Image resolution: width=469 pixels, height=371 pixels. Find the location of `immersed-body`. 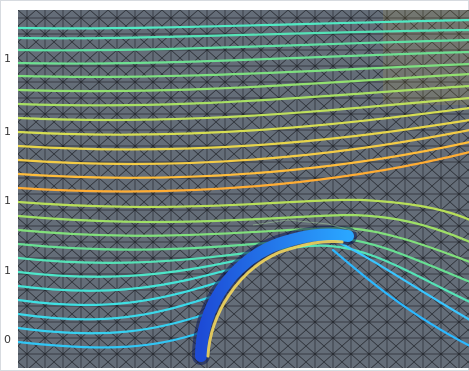

immersed-body is located at coordinates (274, 295).